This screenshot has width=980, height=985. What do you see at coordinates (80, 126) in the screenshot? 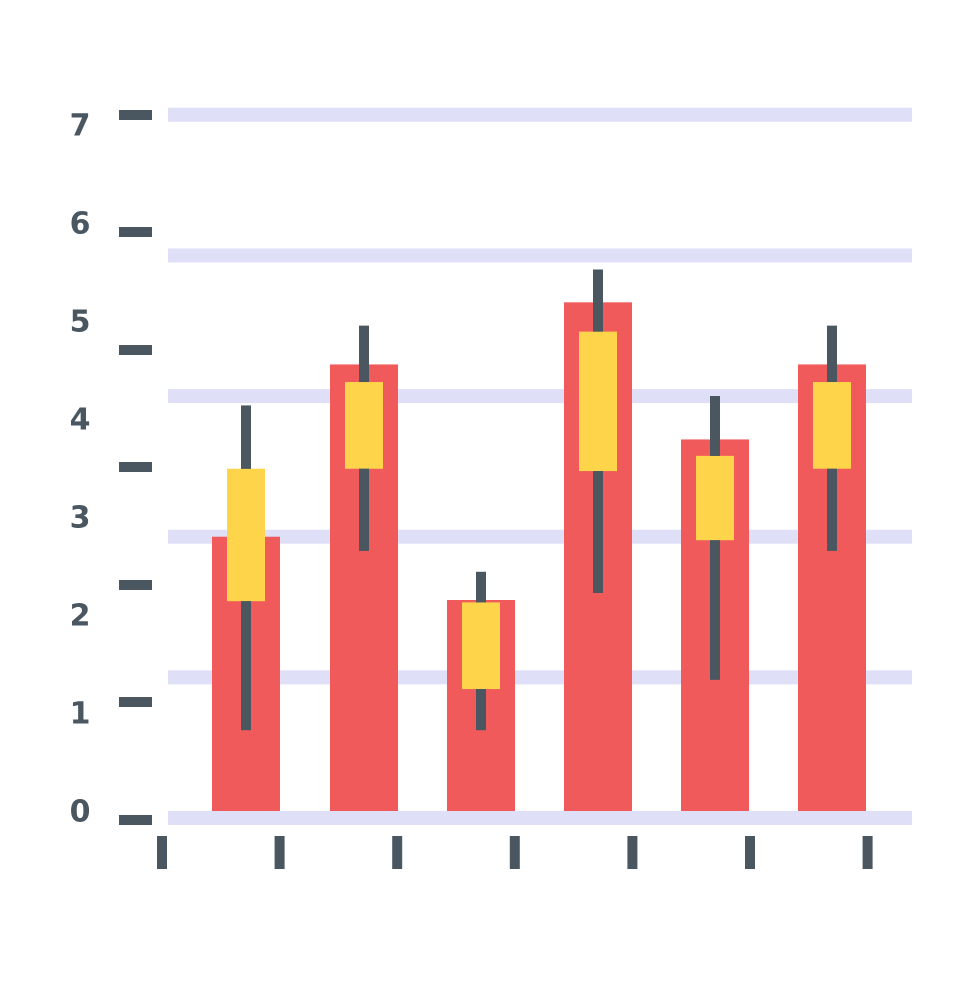
I see `y-tick-label: 7` at bounding box center [80, 126].